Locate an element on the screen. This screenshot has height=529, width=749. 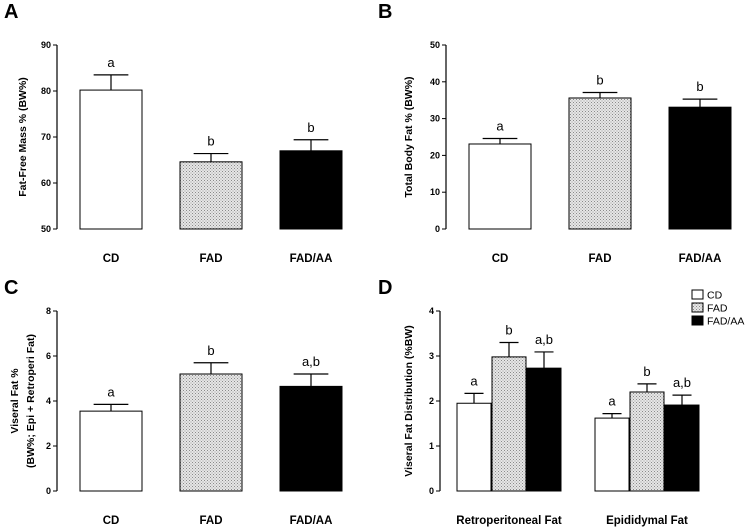
y-tick-label: 20 is located at coordinates (435, 155).